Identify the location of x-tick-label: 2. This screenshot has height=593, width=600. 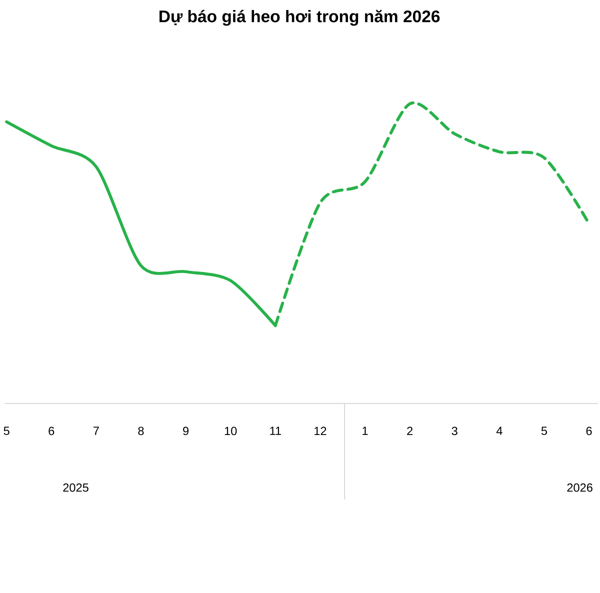
(410, 430).